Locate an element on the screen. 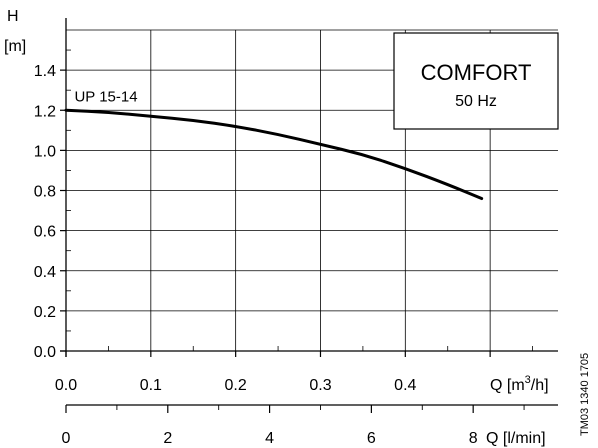 This screenshot has height=448, width=598. x-tick-label: 0.0 is located at coordinates (66, 385).